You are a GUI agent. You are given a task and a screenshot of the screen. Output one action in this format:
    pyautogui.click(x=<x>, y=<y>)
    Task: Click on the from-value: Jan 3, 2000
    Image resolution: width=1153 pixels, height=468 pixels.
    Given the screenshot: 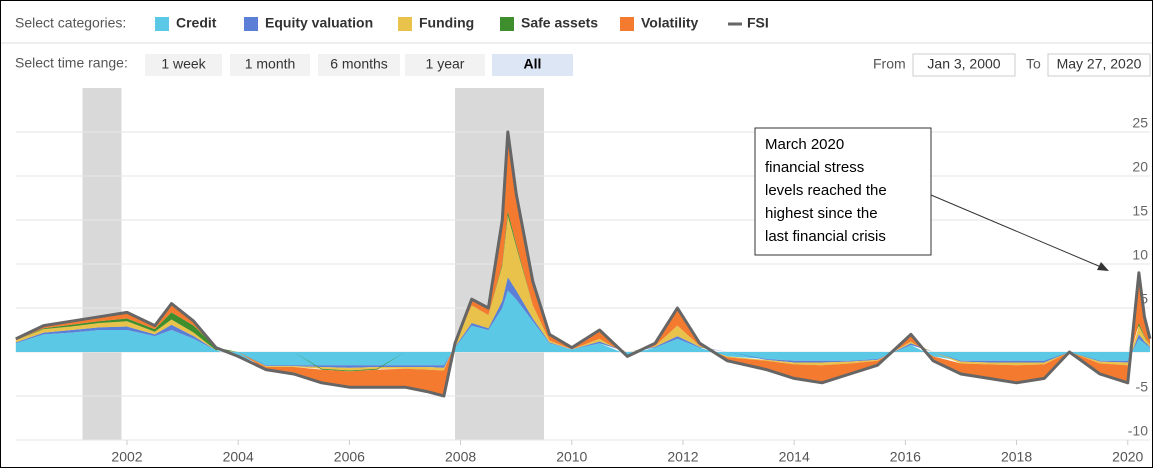 What is the action you would take?
    pyautogui.click(x=963, y=64)
    